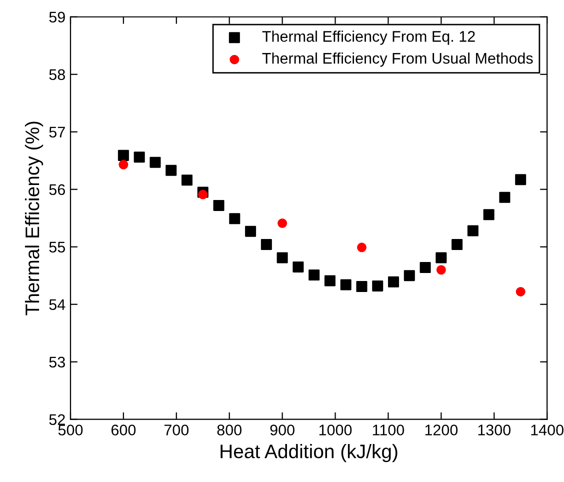  Describe the element at coordinates (123, 430) in the screenshot. I see `x-tick-label: 600` at that location.